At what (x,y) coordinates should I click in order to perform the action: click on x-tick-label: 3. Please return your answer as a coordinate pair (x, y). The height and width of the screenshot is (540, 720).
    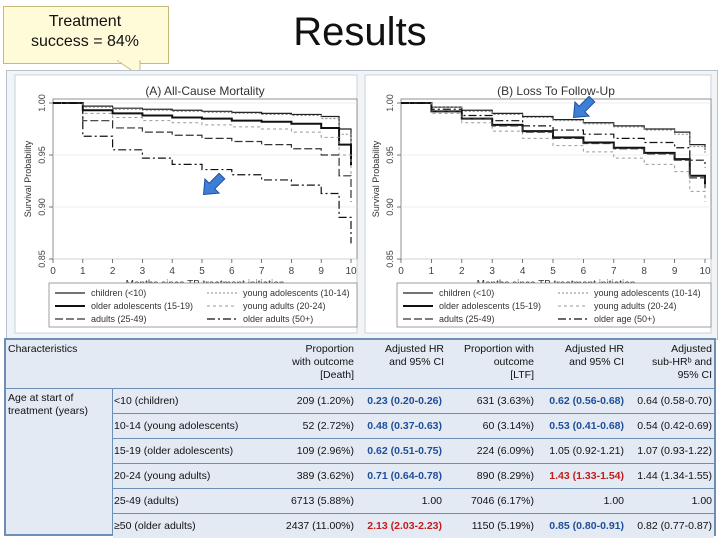
    Looking at the image, I should click on (492, 271).